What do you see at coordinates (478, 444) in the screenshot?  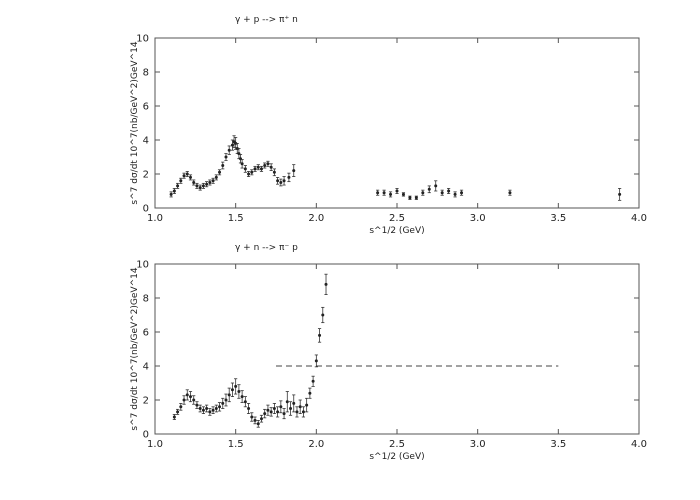 I see `x-tick-label: 3.0` at bounding box center [478, 444].